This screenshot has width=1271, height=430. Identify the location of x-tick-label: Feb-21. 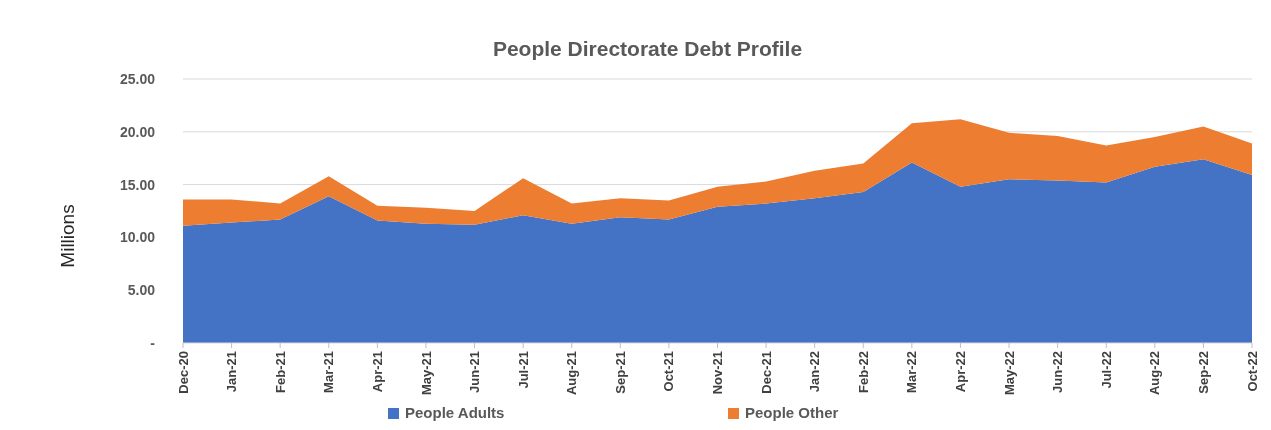
(280, 372).